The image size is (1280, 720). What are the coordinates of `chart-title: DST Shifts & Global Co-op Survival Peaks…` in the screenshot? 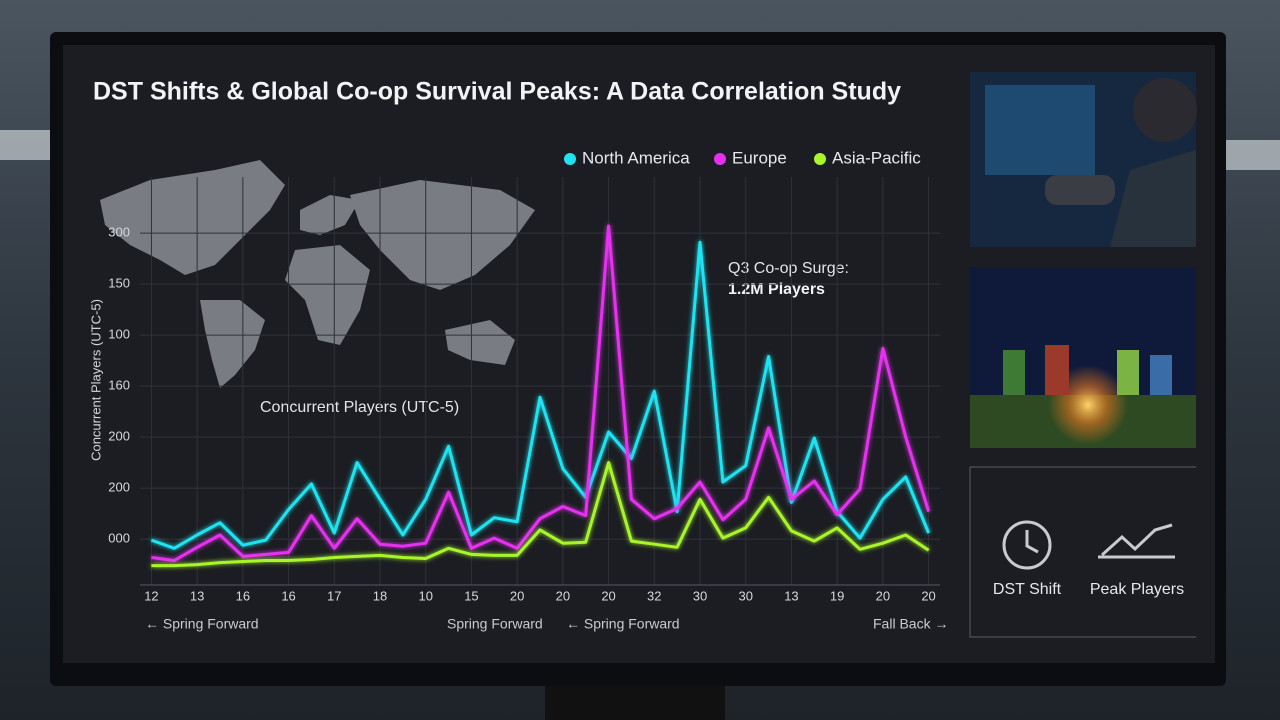 It's located at (497, 92).